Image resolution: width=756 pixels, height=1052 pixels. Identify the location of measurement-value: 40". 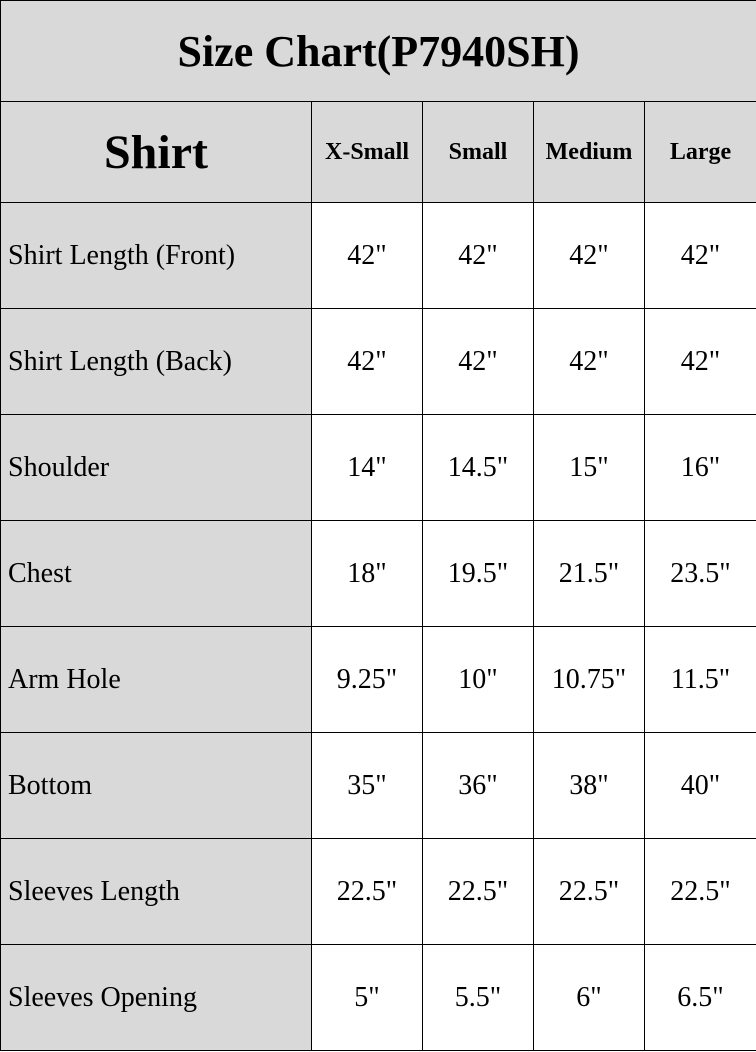
(699, 785).